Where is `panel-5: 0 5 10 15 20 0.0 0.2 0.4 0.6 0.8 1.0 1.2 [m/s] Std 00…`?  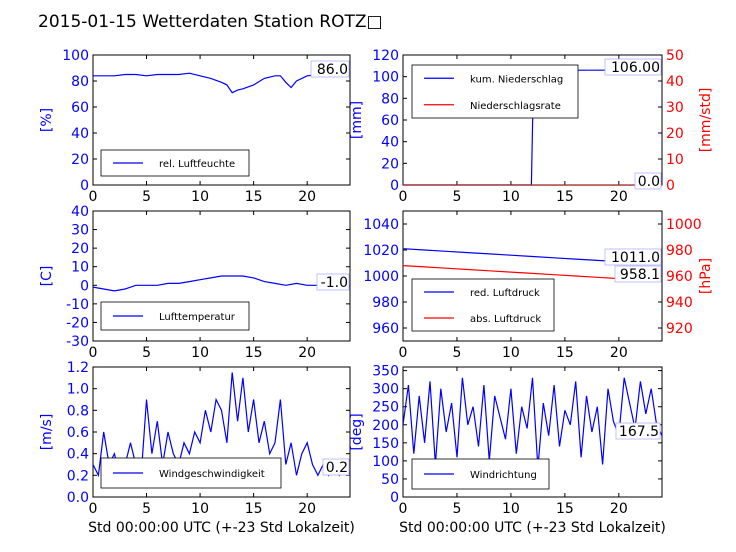
panel-5: 0 5 10 15 20 0.0 0.2 0.4 0.6 0.8 1.0 1.2 [m/s] Std 00… is located at coordinates (197, 448).